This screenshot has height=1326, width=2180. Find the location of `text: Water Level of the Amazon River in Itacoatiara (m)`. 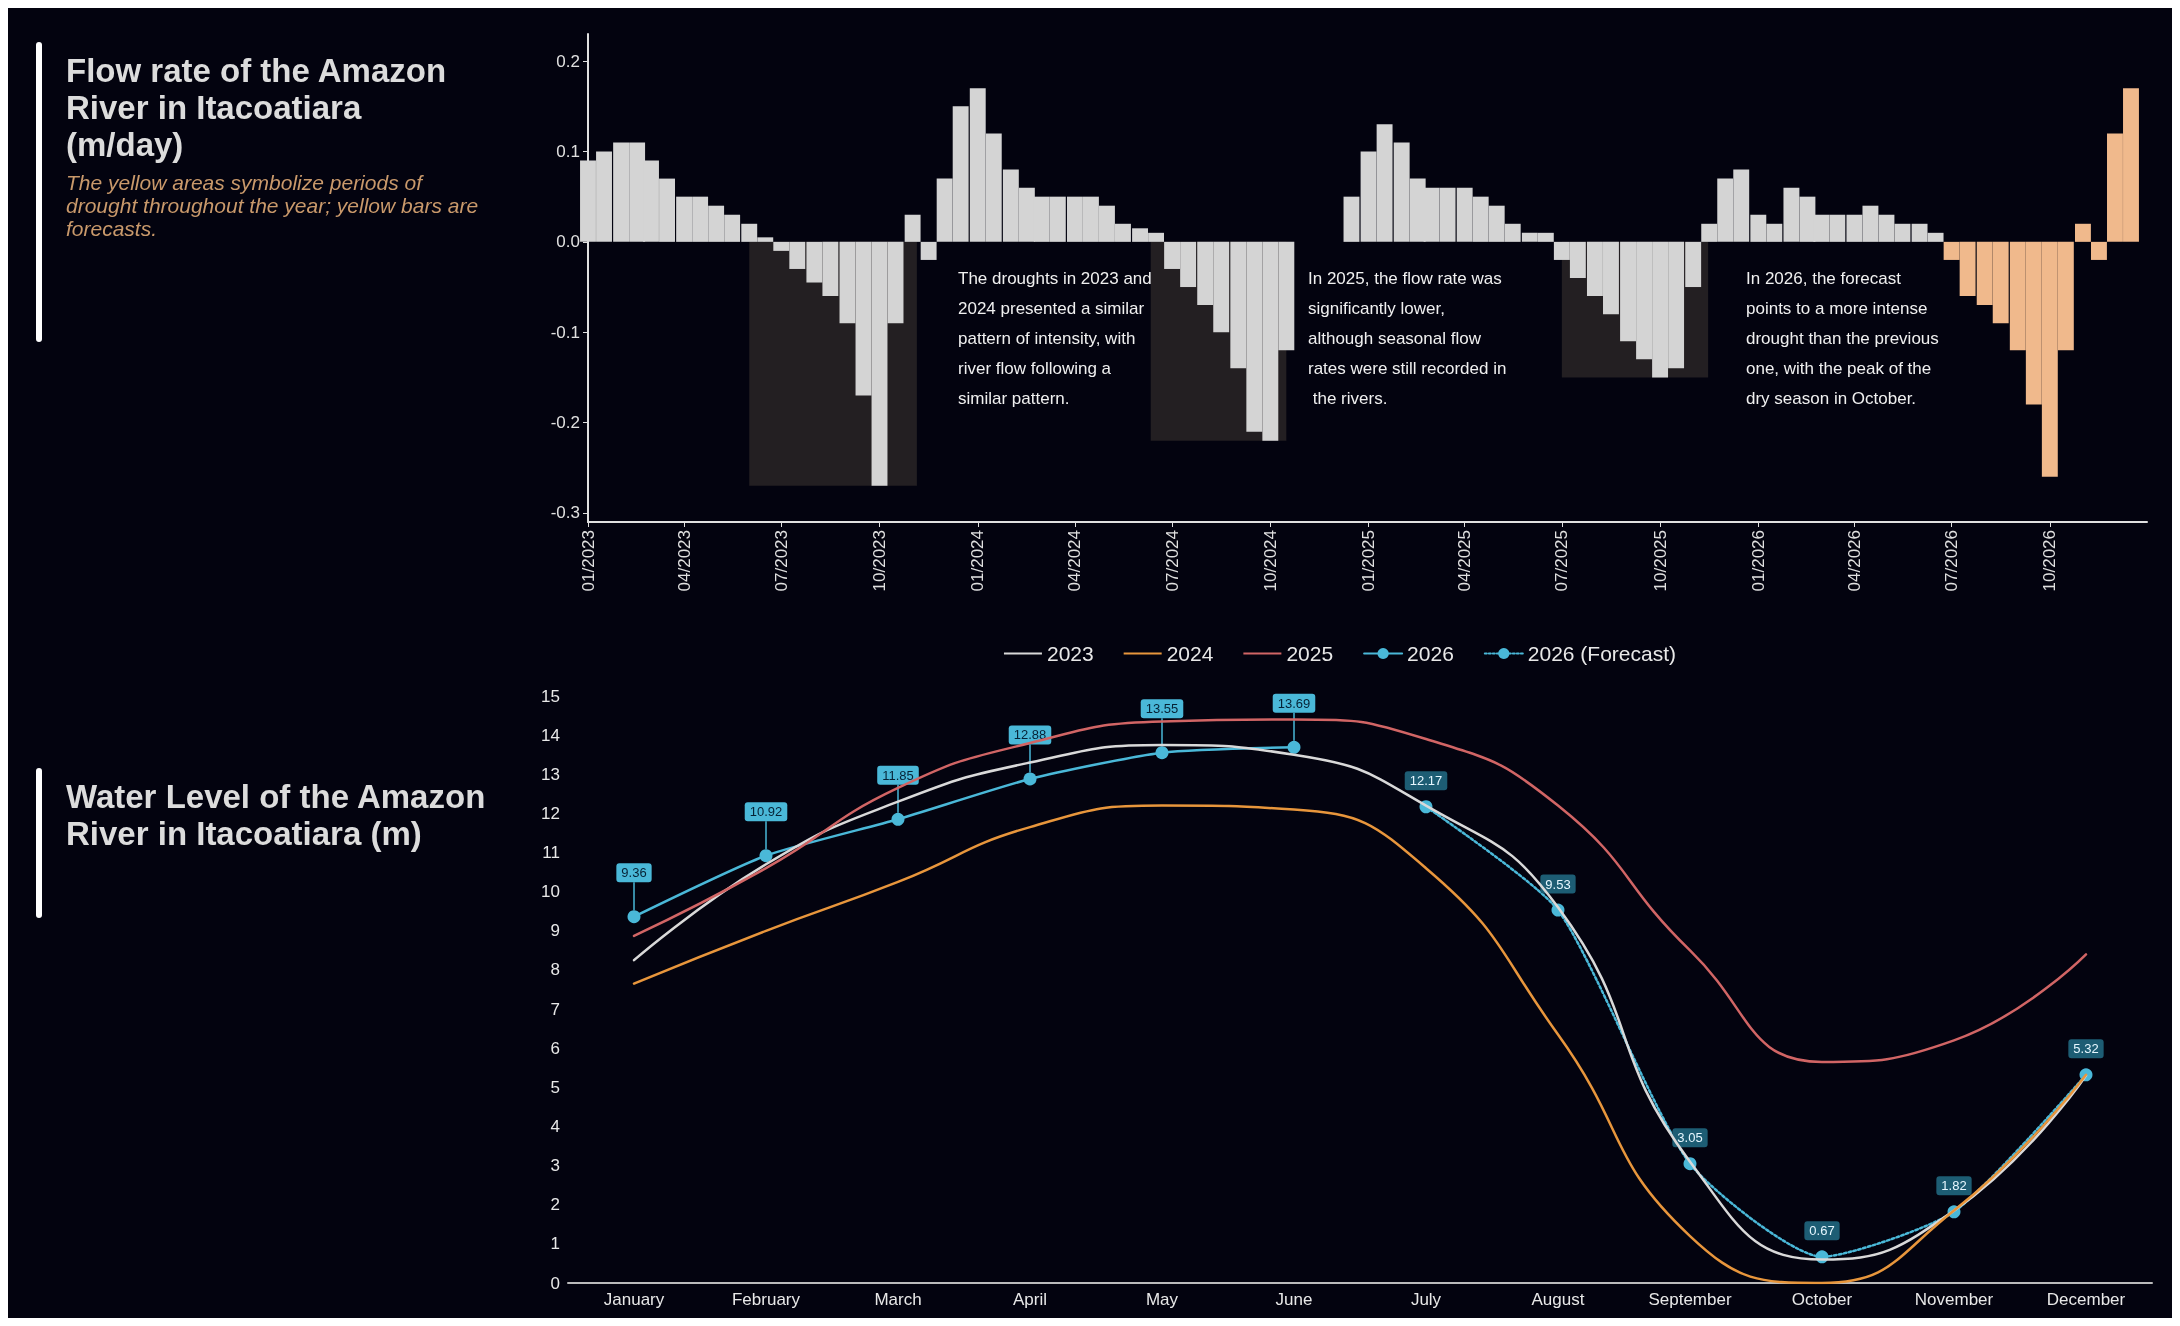

text: Water Level of the Amazon River in Itacoatiara (m) is located at coordinates (276, 815).